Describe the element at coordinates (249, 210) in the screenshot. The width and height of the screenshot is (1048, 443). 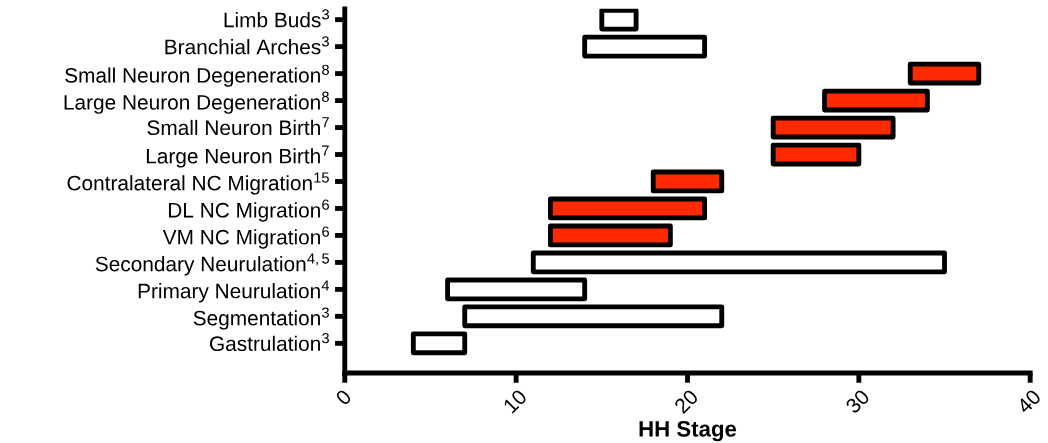
I see `y-tick-label: DL NC Migration$^{6}$` at that location.